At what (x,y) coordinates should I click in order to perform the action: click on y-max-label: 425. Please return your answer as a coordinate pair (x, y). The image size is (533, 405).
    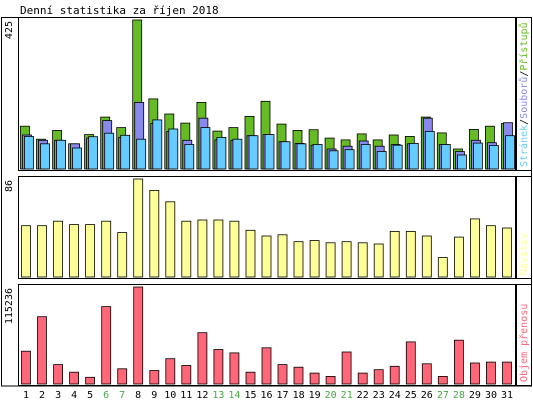
    Looking at the image, I should click on (9, 30).